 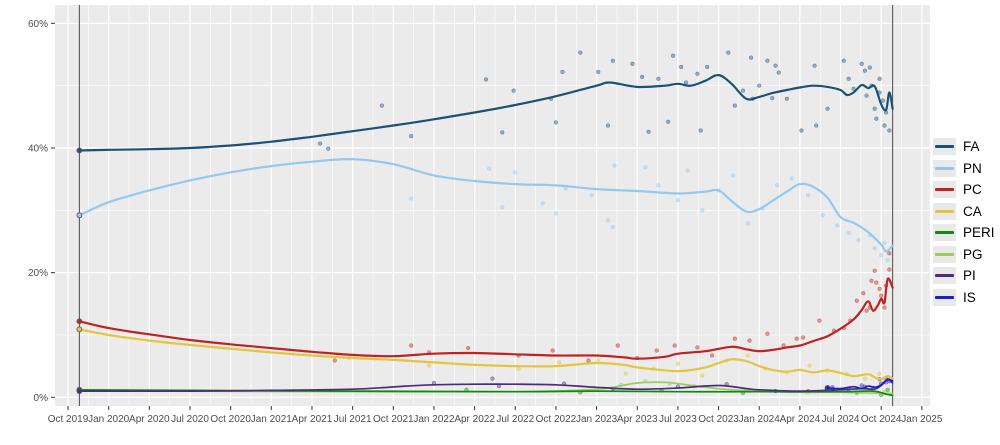 I want to click on trend-line-FA, so click(x=486, y=112).